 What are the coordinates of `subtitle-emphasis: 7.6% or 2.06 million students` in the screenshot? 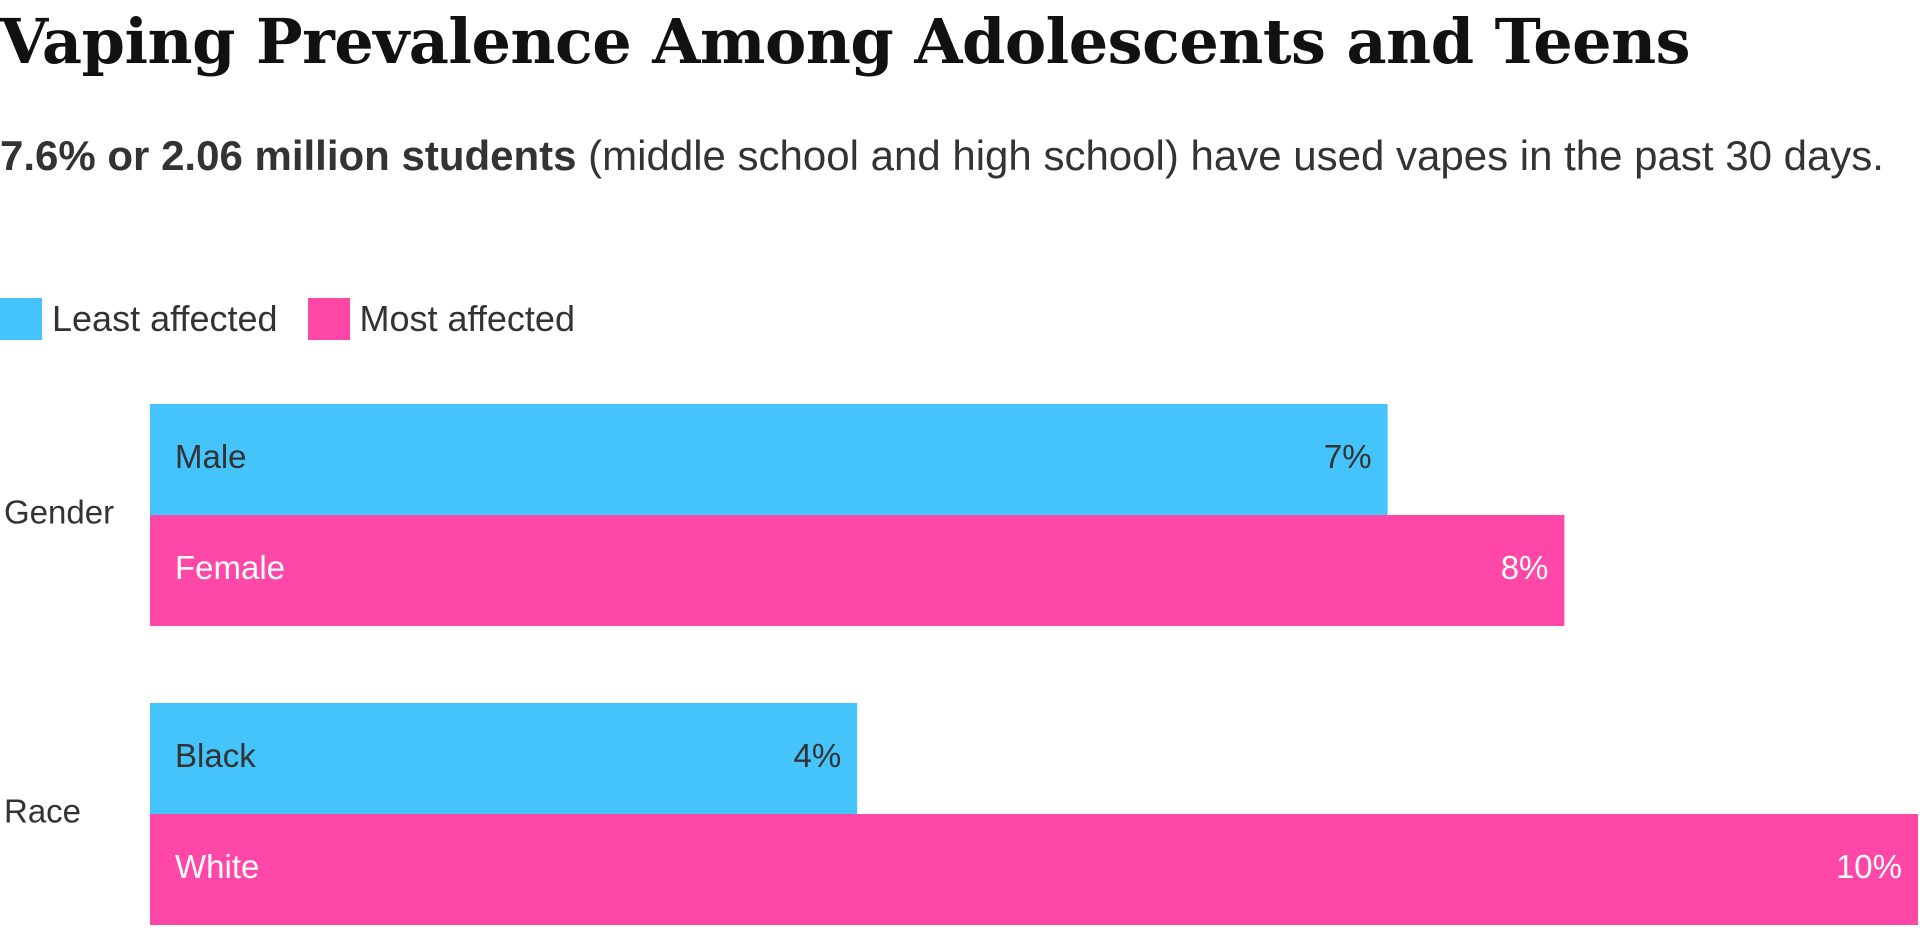 It's located at (288, 155).